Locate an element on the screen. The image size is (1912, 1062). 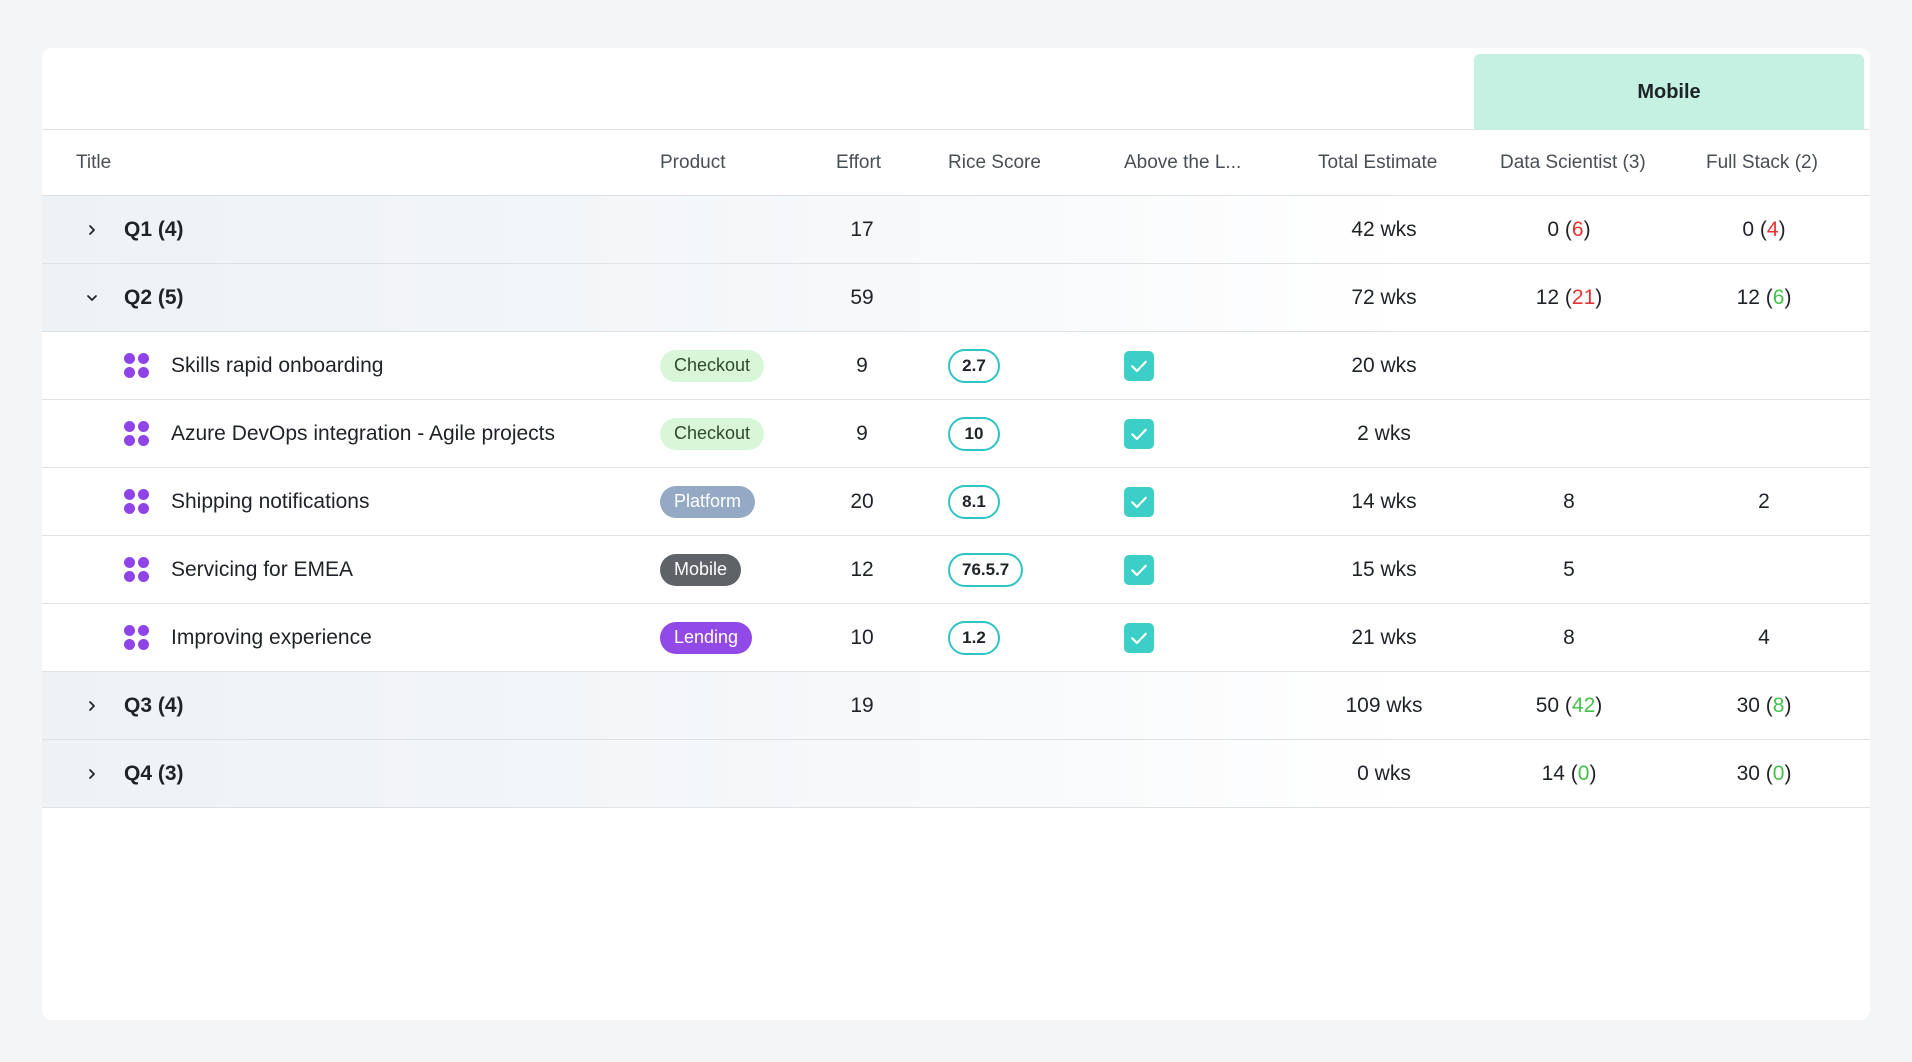
item-title-cell: Shipping notifications is located at coordinates (246, 501).